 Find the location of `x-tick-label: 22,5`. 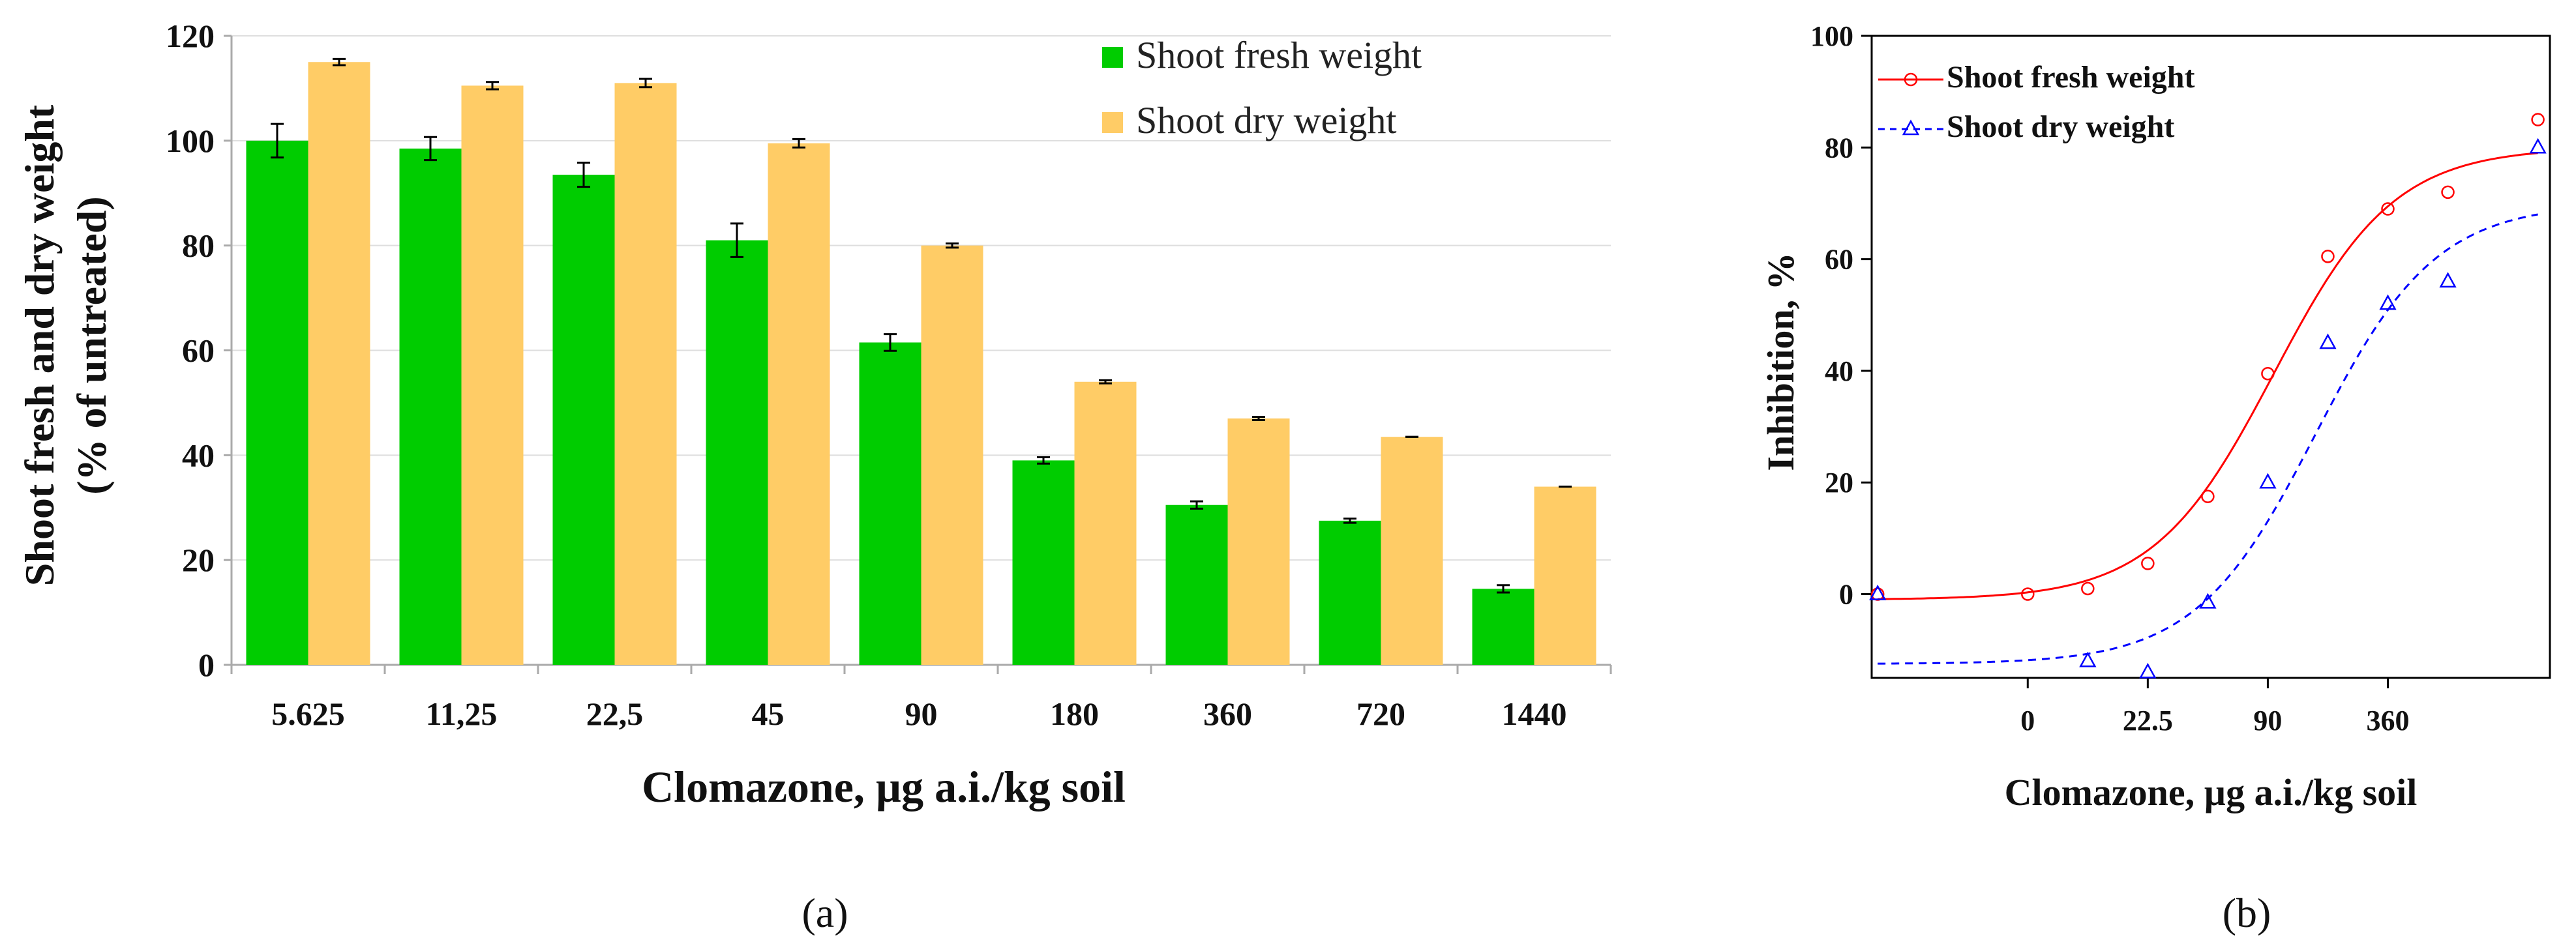

x-tick-label: 22,5 is located at coordinates (615, 713).